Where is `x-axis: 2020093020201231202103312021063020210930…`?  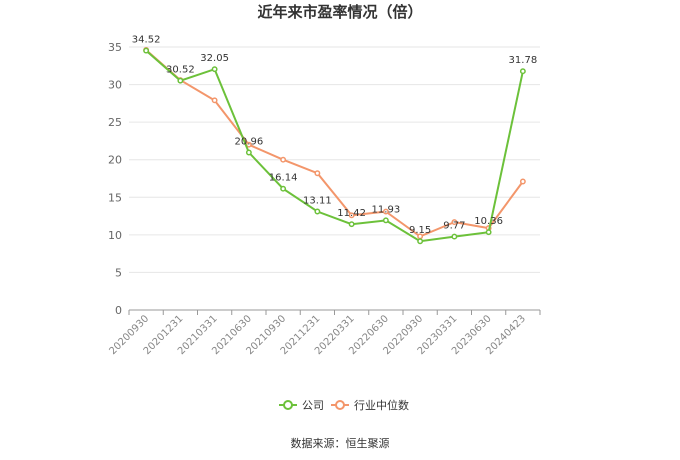
x-axis: 2020093020201231202103312021063020210930… is located at coordinates (324, 333).